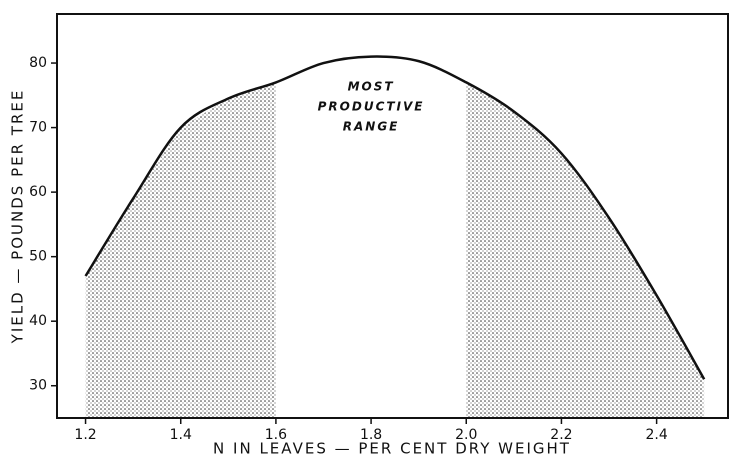 This screenshot has height=463, width=750. I want to click on y-tick-label: 60, so click(38, 192).